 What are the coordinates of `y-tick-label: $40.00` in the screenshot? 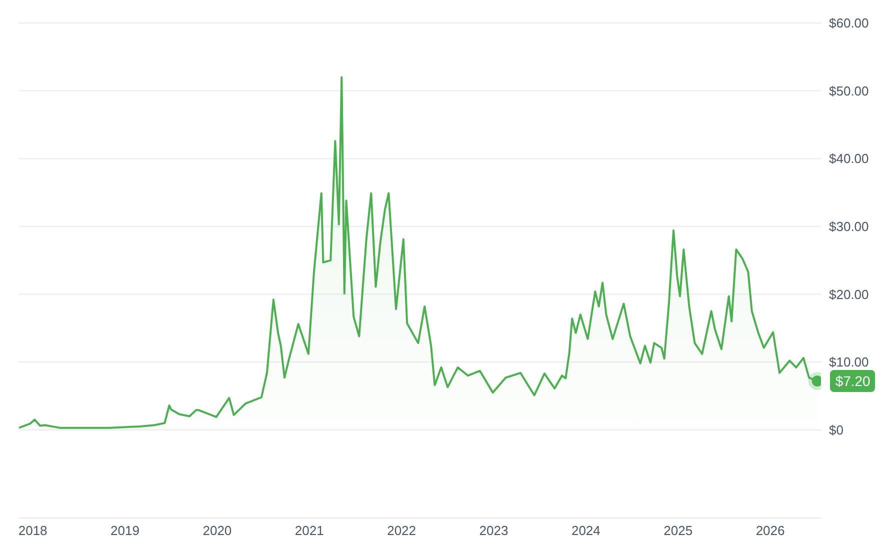 It's located at (849, 158).